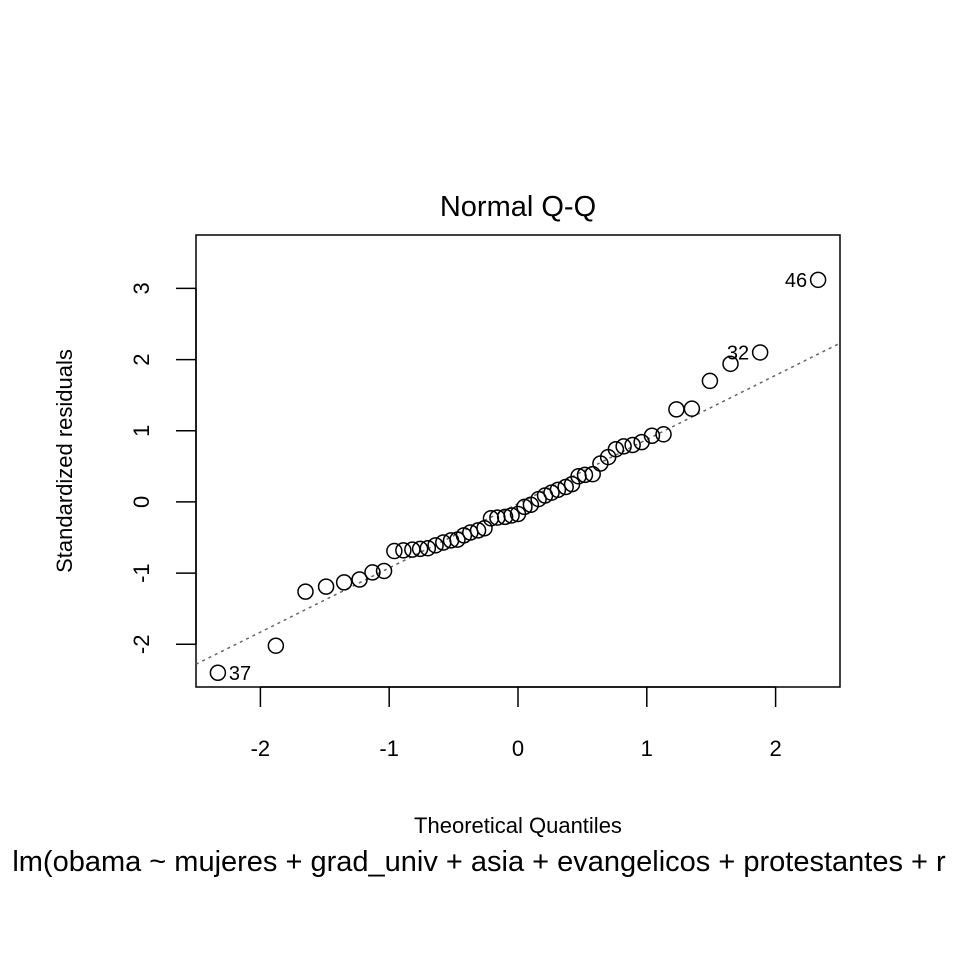 This screenshot has height=960, width=960. I want to click on y-tick-label: 3, so click(141, 288).